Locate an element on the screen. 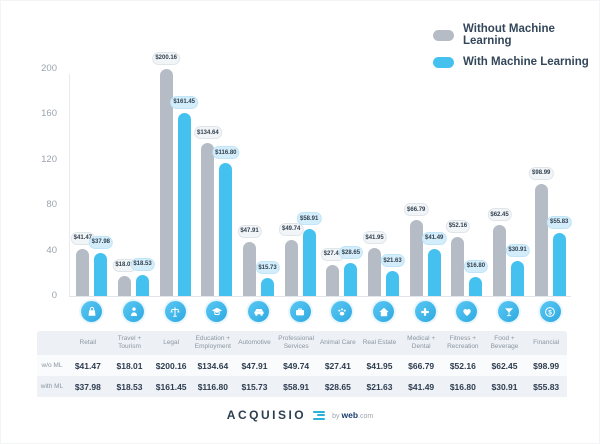 The height and width of the screenshot is (444, 600). bar-with-ml: $116.80 is located at coordinates (226, 221).